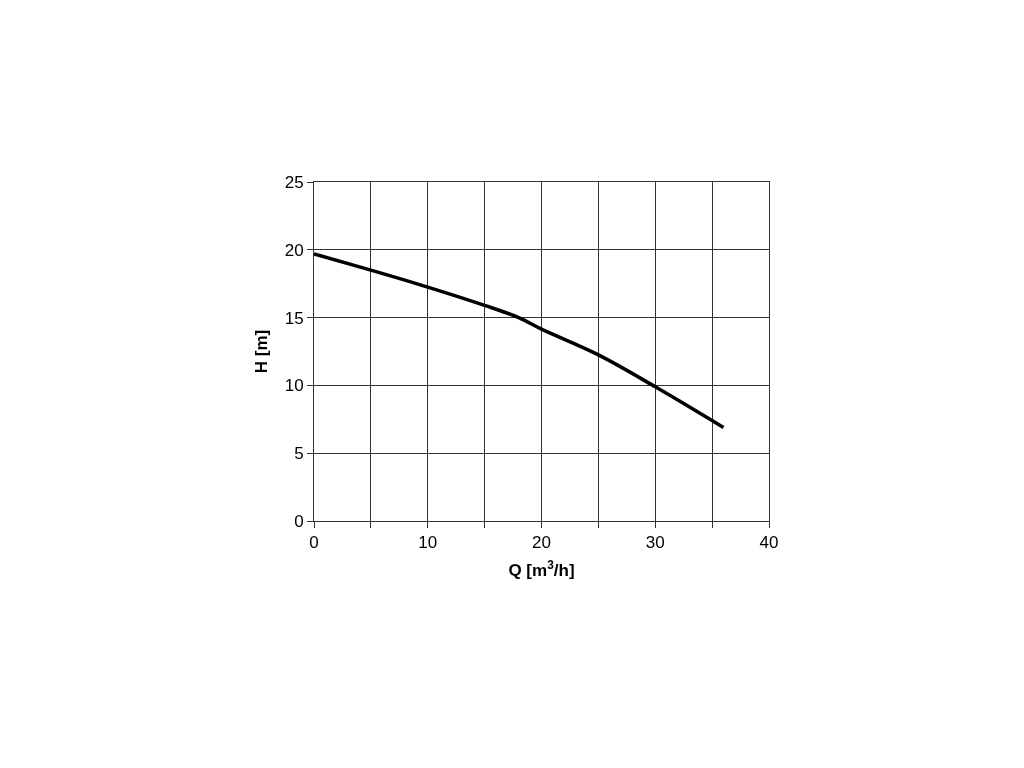  What do you see at coordinates (428, 543) in the screenshot?
I see `x-tick-label: 10` at bounding box center [428, 543].